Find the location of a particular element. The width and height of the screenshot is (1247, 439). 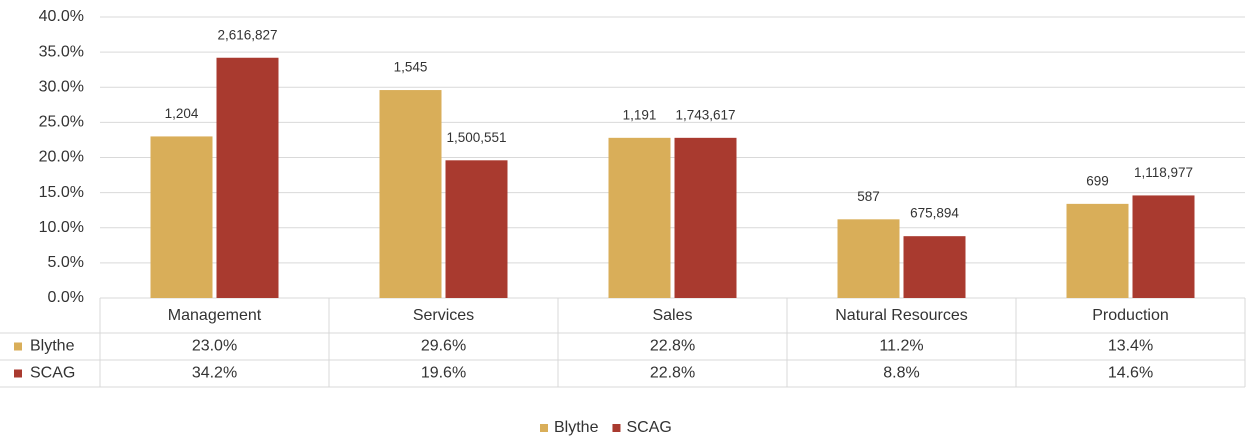

data-label: 1,191 is located at coordinates (640, 114).